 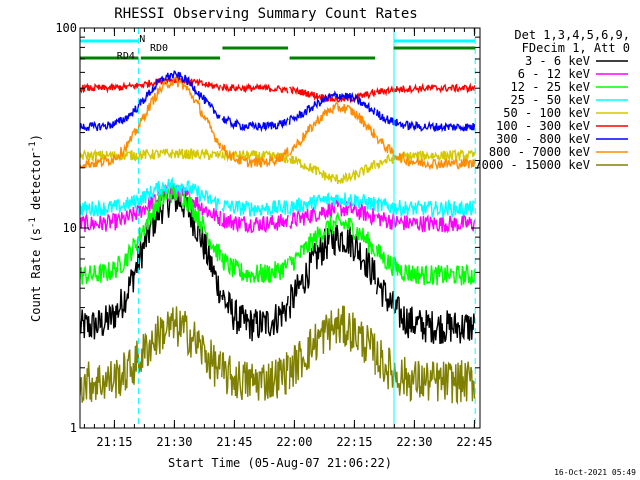 I want to click on legend-label-5: 100 - 300 keV, so click(x=543, y=126).